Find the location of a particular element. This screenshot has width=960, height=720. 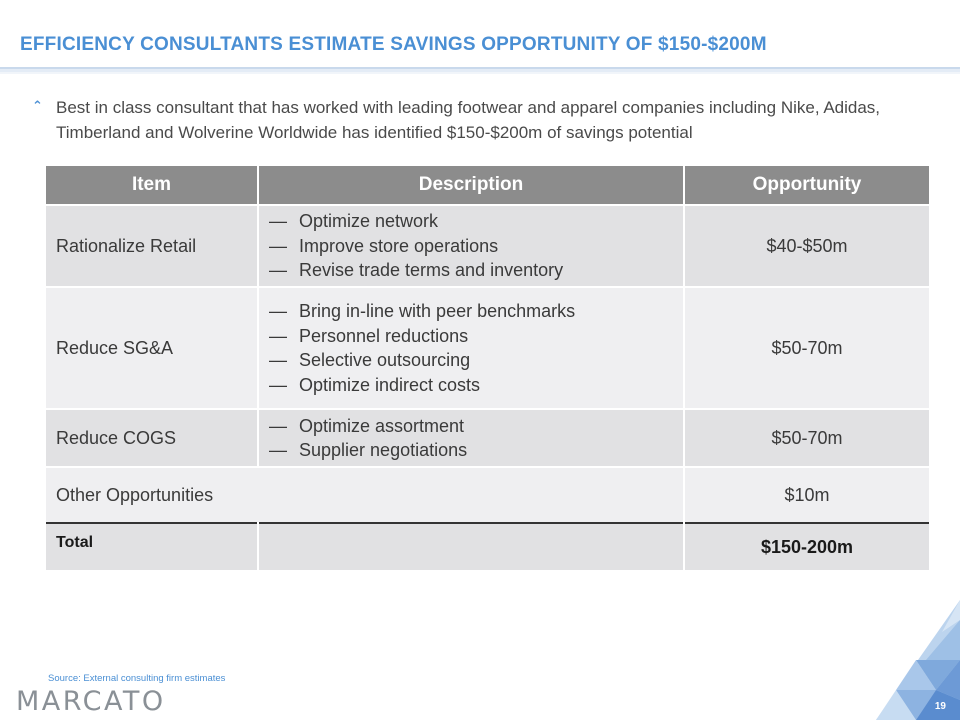

table-header-row: Item Description Opportunity is located at coordinates (487, 185).